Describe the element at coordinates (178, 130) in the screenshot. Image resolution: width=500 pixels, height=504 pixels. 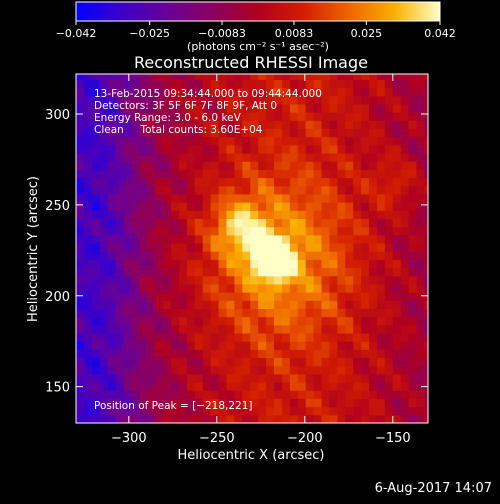
I see `annotation-clean-counts: Clean Total counts: 3.60E+04` at that location.